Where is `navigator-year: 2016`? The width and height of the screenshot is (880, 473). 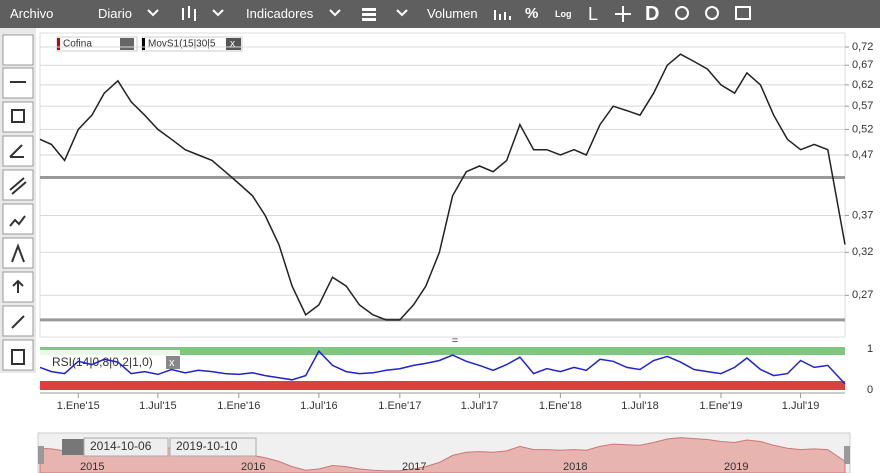
navigator-year: 2016 is located at coordinates (253, 467).